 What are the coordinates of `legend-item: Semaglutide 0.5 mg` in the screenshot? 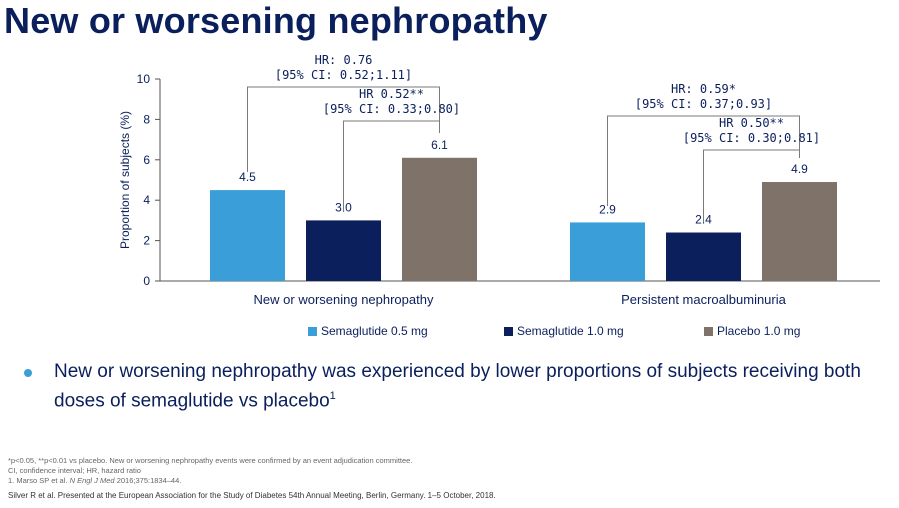 It's located at (368, 331).